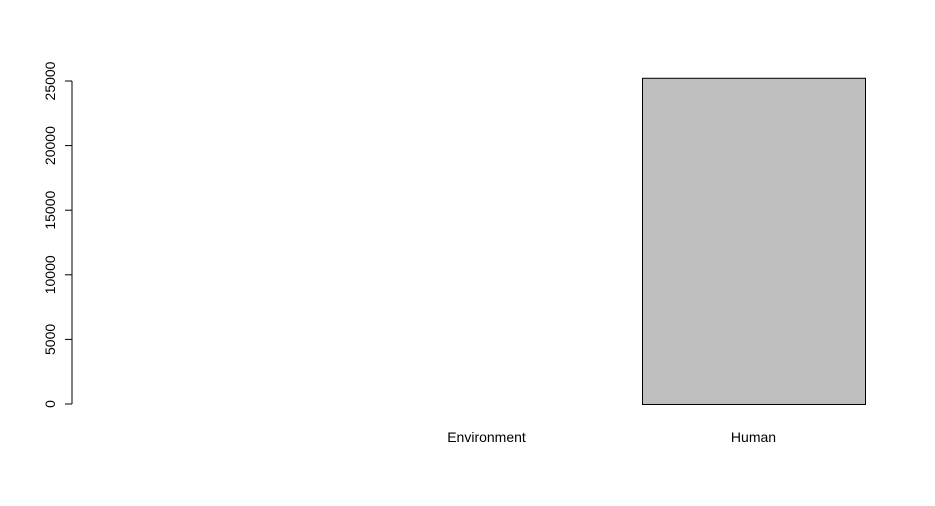 Image resolution: width=935 pixels, height=506 pixels. I want to click on x-axis-labels: Environment Human, so click(611, 437).